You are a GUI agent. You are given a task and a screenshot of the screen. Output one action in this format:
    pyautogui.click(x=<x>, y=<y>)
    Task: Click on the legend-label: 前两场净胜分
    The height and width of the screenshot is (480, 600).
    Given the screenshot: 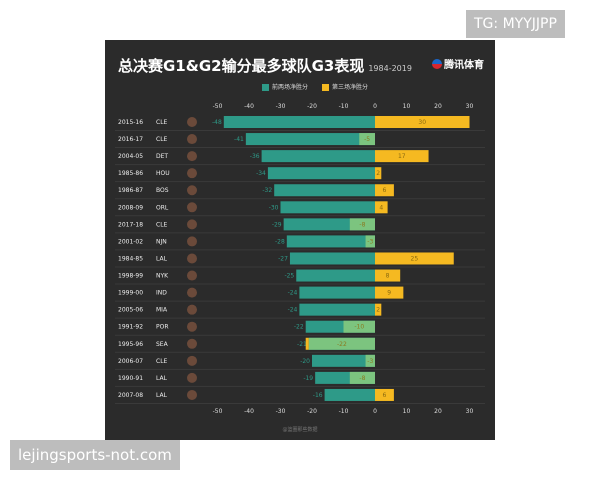 What is the action you would take?
    pyautogui.click(x=290, y=87)
    